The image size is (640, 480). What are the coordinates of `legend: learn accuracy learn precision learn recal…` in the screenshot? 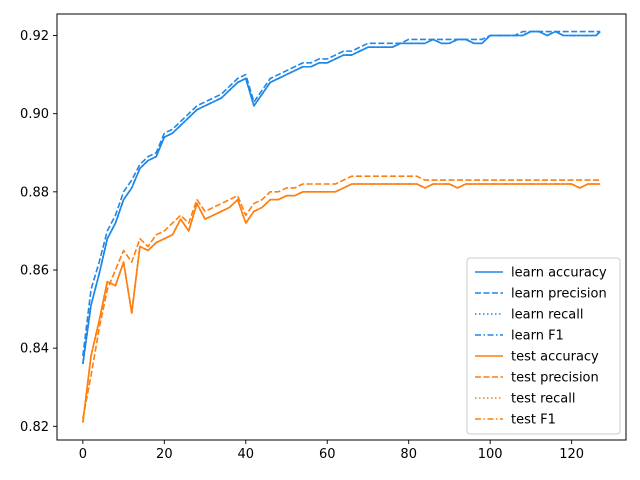 It's located at (543, 346).